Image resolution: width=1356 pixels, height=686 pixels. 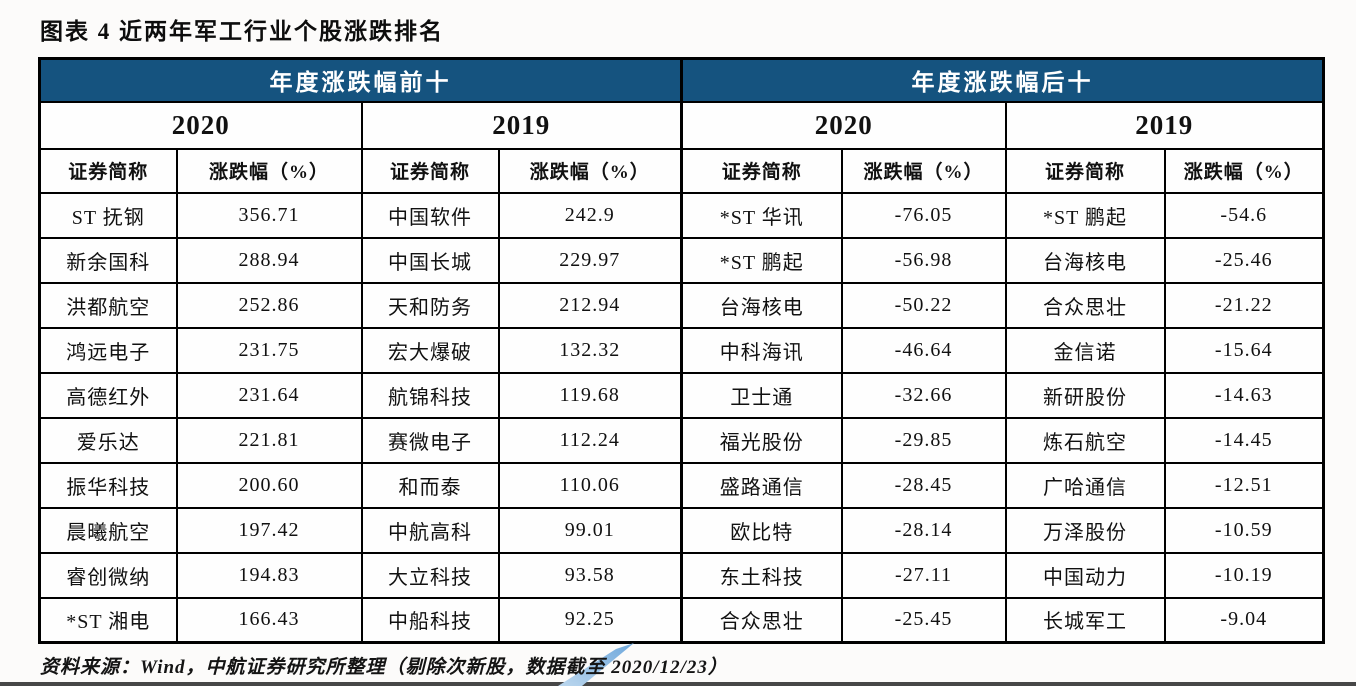 I want to click on change-value-cell: -9.04, so click(x=1244, y=620).